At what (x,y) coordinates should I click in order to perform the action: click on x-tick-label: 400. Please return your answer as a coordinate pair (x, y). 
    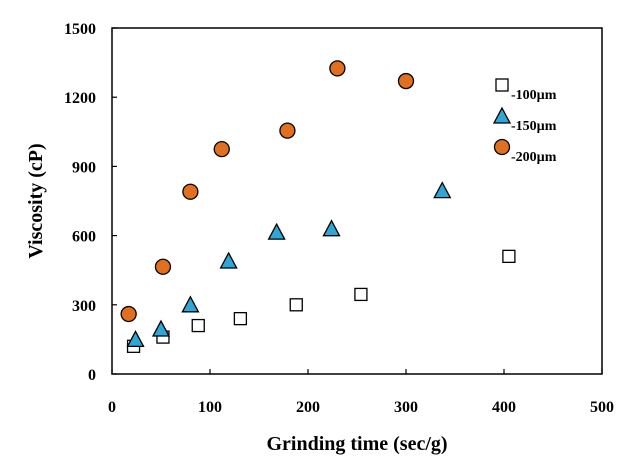
    Looking at the image, I should click on (504, 407).